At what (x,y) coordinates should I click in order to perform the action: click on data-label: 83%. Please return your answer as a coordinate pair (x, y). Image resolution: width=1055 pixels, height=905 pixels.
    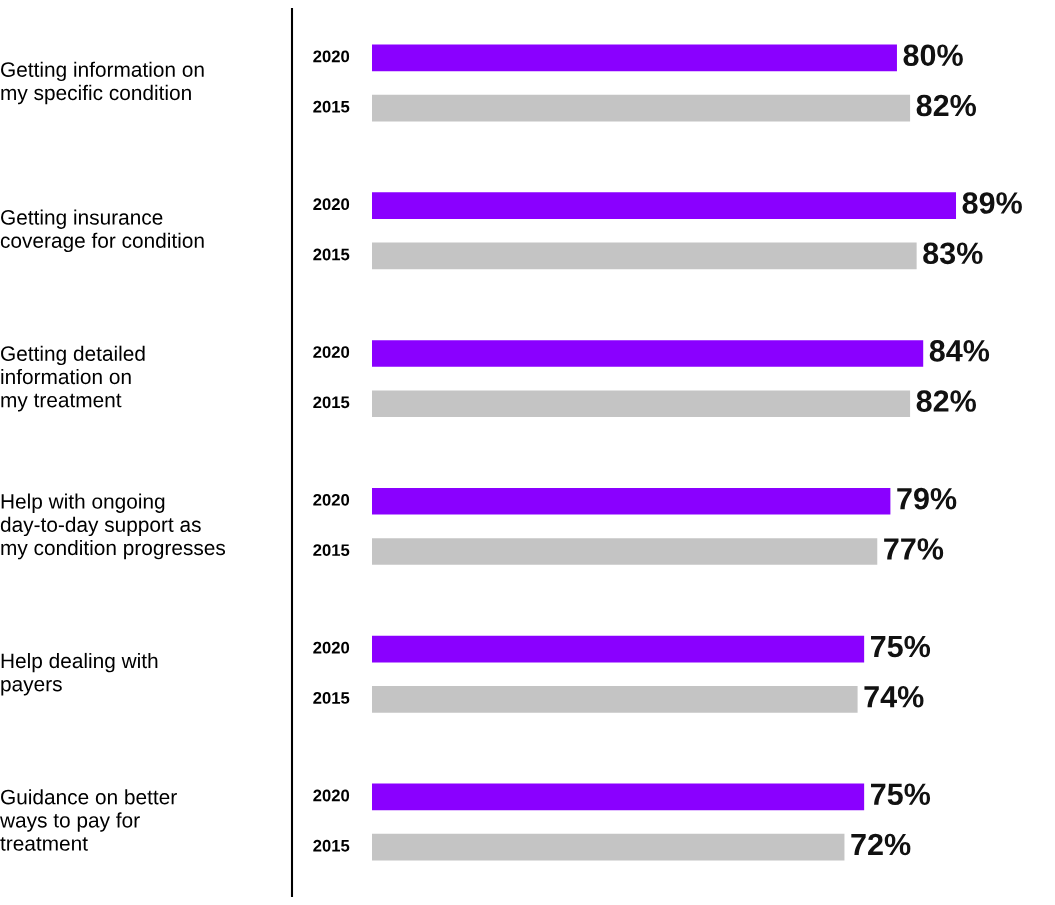
    Looking at the image, I should click on (953, 253).